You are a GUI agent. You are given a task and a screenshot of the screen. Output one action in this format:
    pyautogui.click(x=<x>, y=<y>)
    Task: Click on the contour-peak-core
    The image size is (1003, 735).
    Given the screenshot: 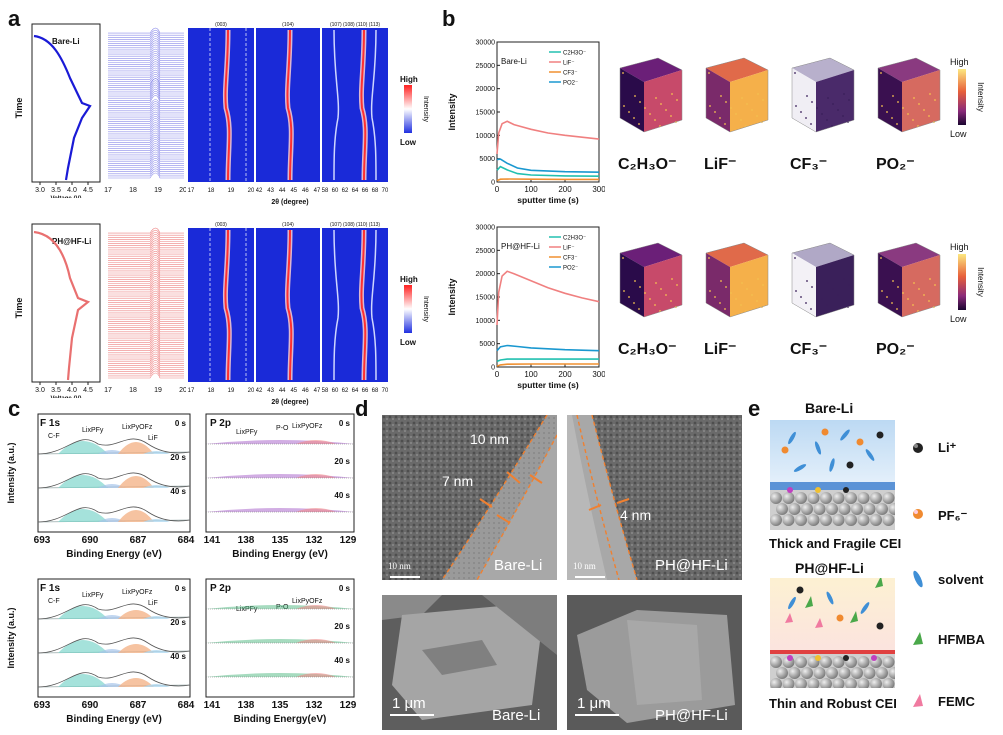 What is the action you would take?
    pyautogui.click(x=363, y=305)
    